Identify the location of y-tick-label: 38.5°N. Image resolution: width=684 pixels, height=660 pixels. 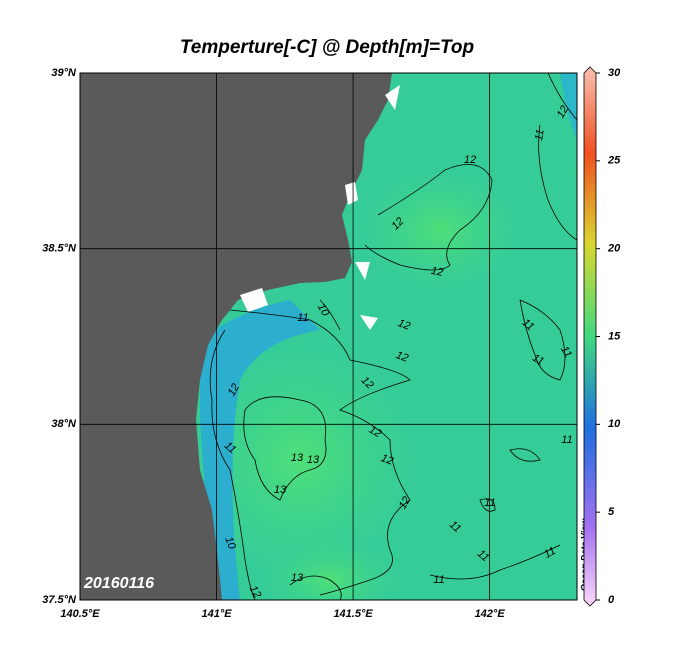
(59, 249).